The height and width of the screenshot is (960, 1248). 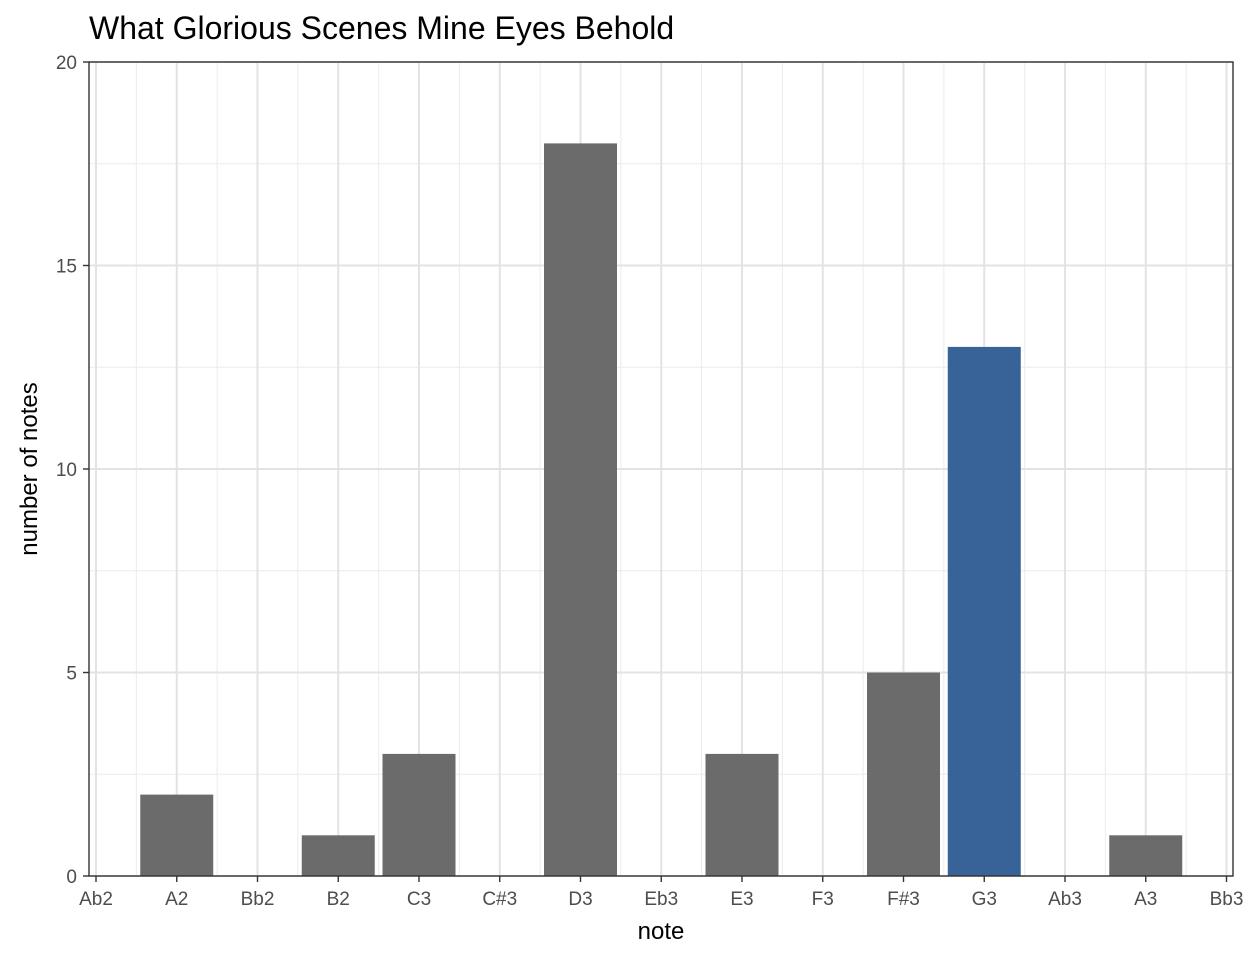 I want to click on y-tick-label: 5, so click(x=71, y=674).